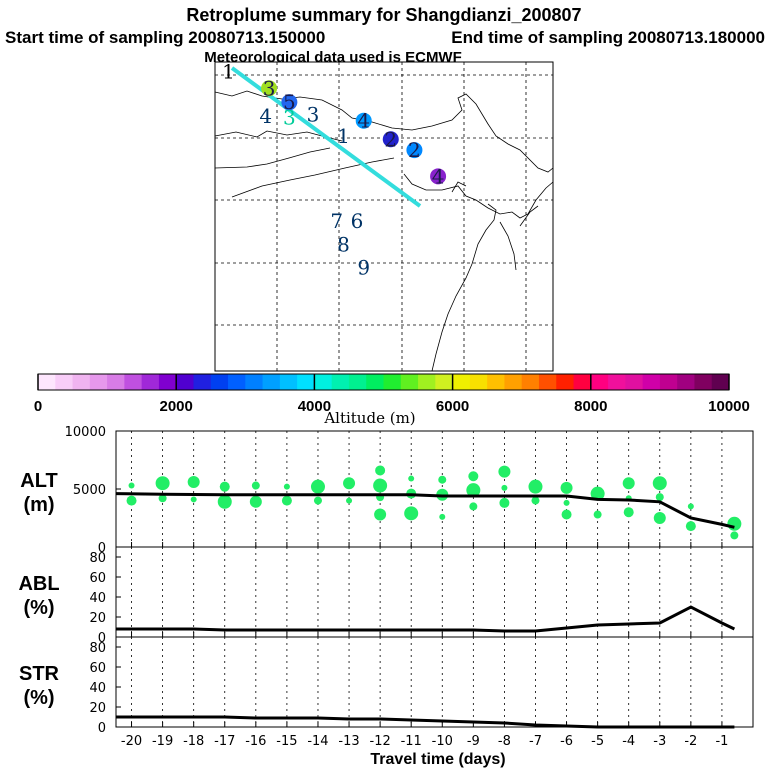  I want to click on panel-ylabel-unit: (m), so click(38, 505).